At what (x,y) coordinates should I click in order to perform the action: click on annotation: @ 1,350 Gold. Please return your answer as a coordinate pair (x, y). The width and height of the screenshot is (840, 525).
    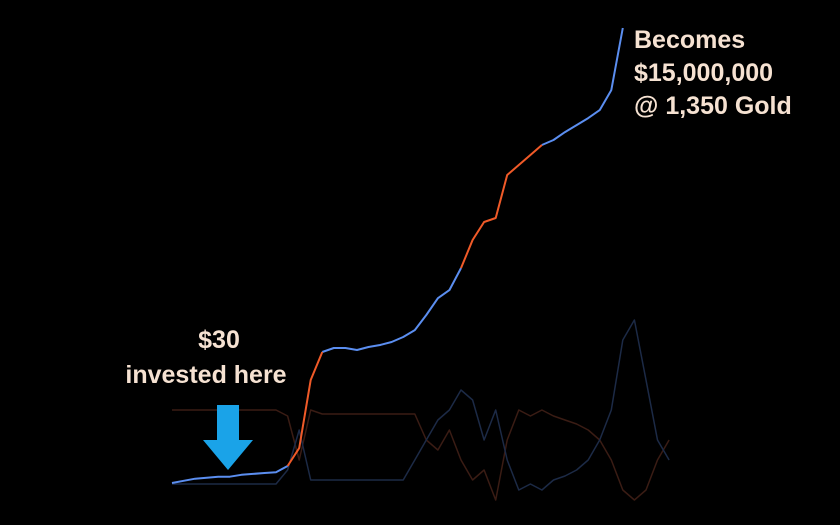
    Looking at the image, I should click on (713, 106).